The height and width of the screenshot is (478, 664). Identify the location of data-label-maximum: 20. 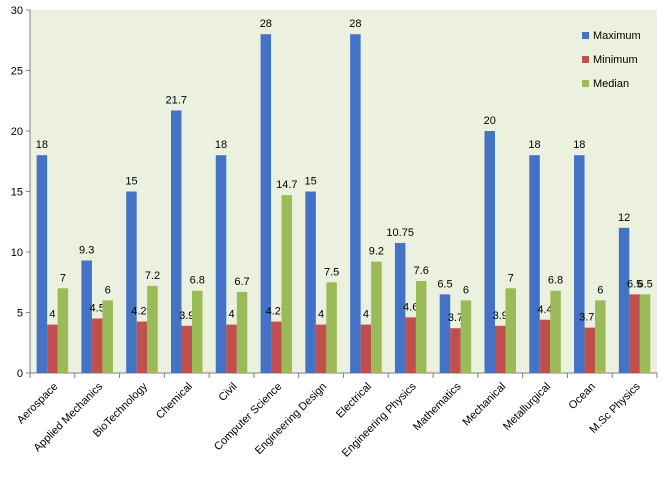
(490, 121).